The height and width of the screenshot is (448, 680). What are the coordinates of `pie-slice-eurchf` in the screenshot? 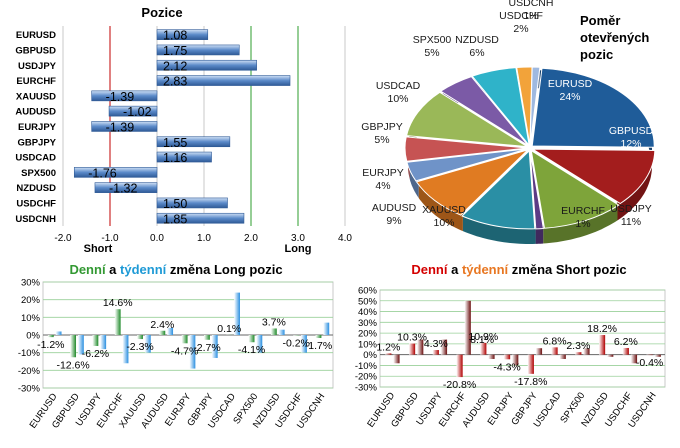 It's located at (536, 190).